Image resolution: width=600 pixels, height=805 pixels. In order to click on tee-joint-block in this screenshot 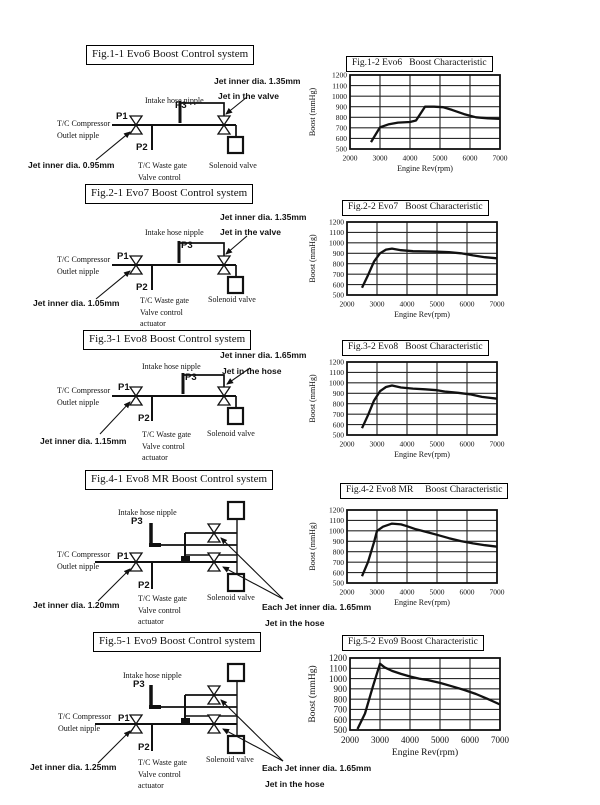, I will do `click(185, 559)`.